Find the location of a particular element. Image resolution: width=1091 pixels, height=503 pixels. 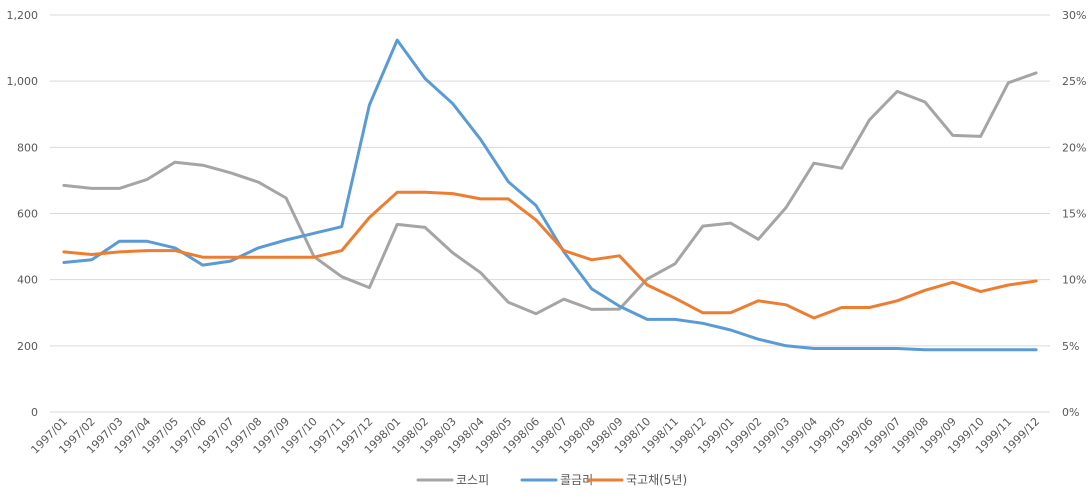

right-axis-tick-label: 10% is located at coordinates (1074, 280).